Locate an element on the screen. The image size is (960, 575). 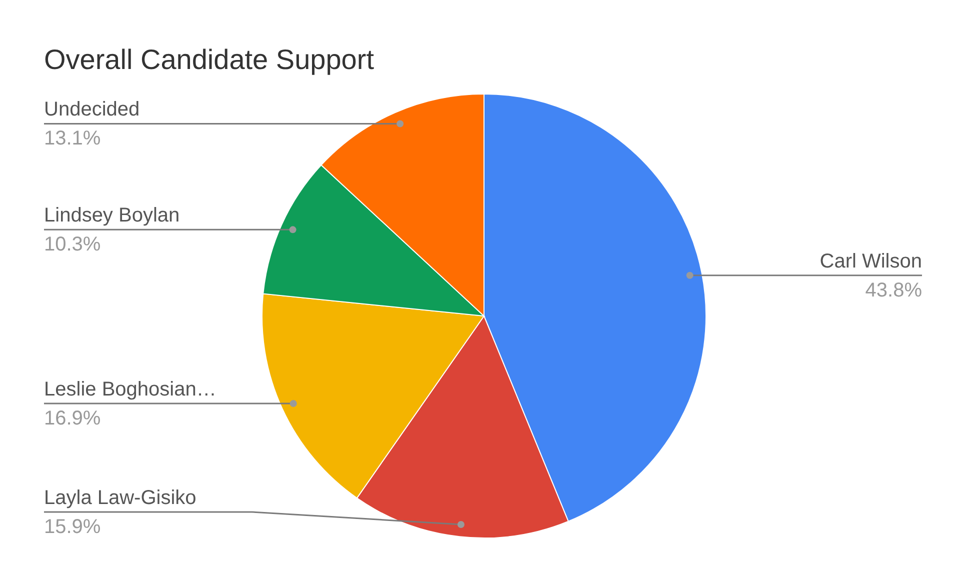
data-label: 13.1% is located at coordinates (72, 139).